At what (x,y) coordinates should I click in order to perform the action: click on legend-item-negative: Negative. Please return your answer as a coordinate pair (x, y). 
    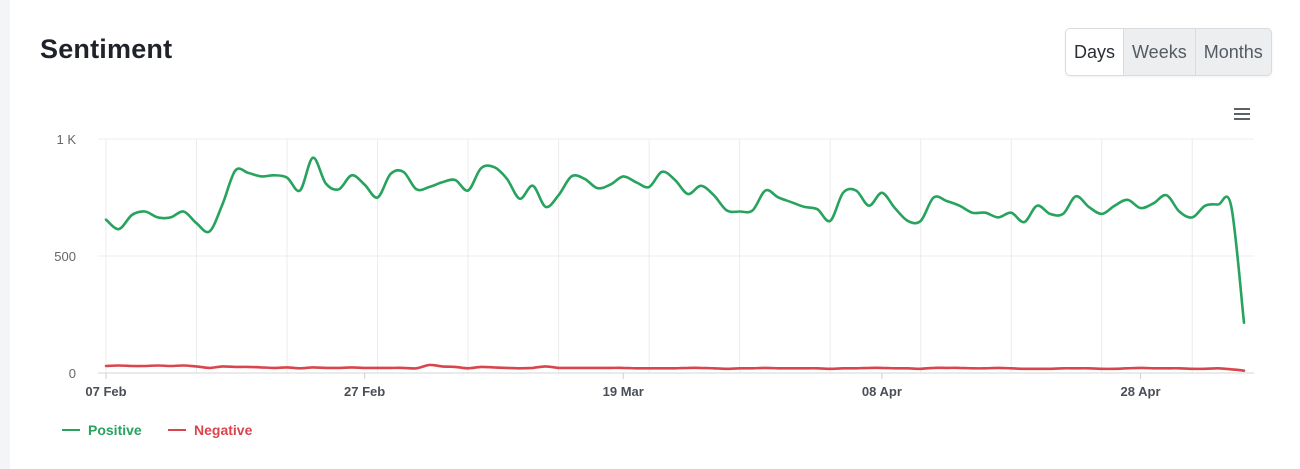
    Looking at the image, I should click on (210, 430).